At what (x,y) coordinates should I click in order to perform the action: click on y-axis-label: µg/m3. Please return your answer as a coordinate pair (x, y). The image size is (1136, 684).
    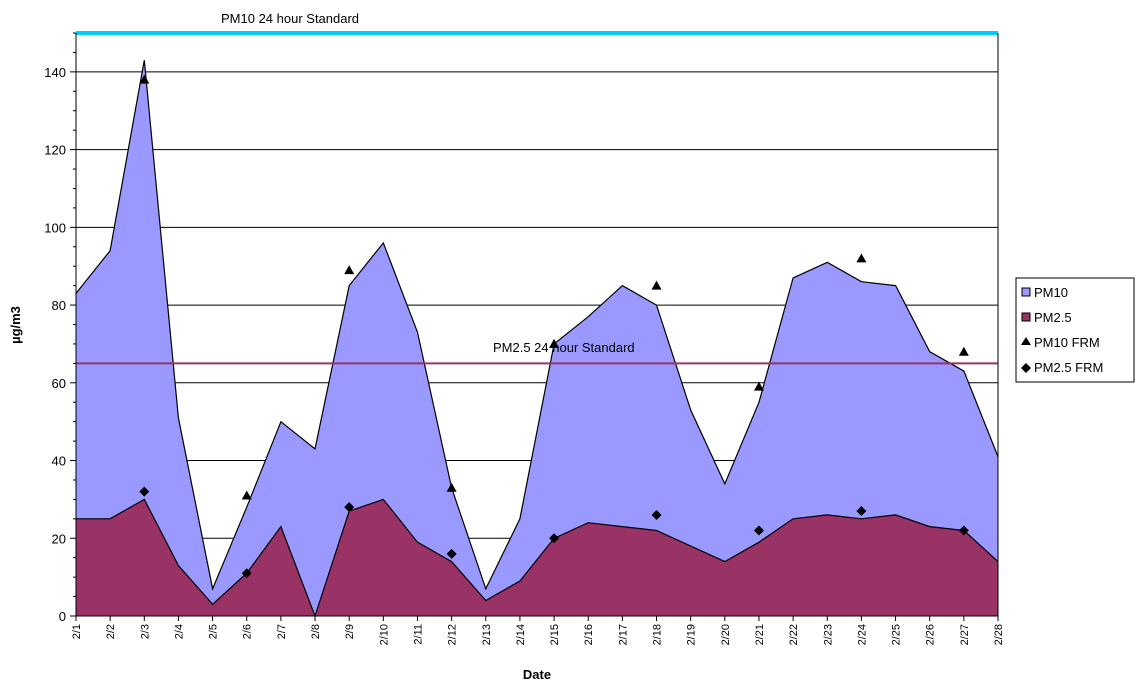
    Looking at the image, I should click on (15, 325).